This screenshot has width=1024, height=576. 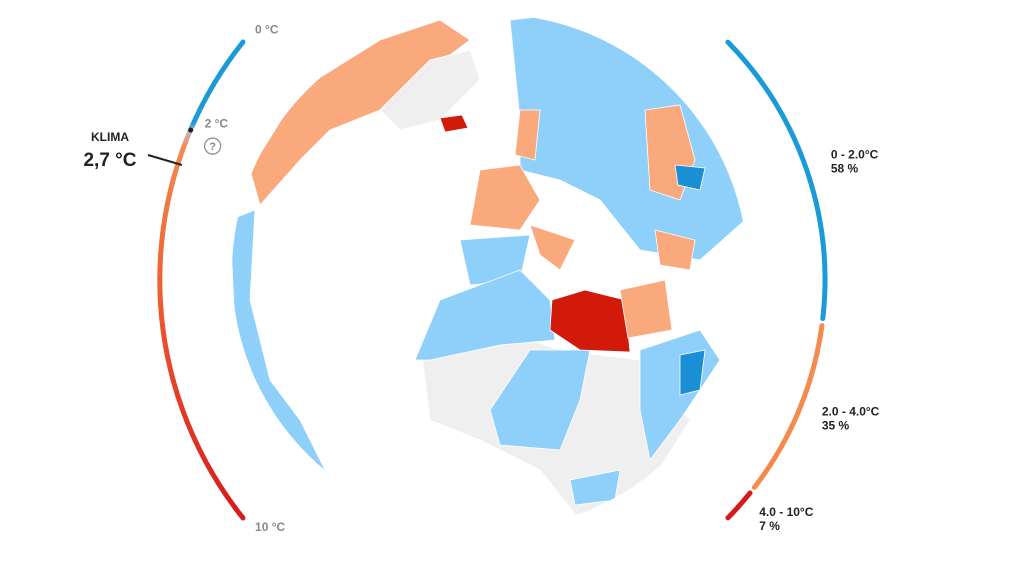 What do you see at coordinates (109, 160) in the screenshot?
I see `current-value: 2,7 °C` at bounding box center [109, 160].